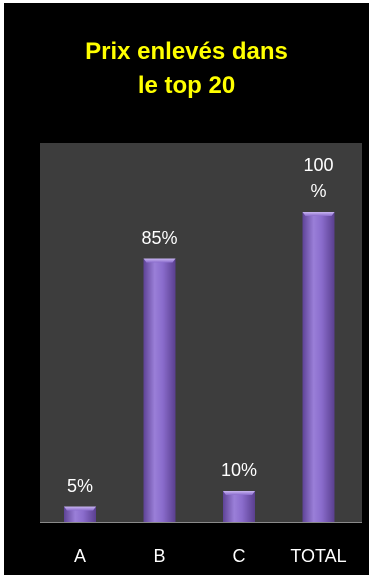 Image resolution: width=375 pixels, height=578 pixels. I want to click on data-label-b: 85%, so click(160, 238).